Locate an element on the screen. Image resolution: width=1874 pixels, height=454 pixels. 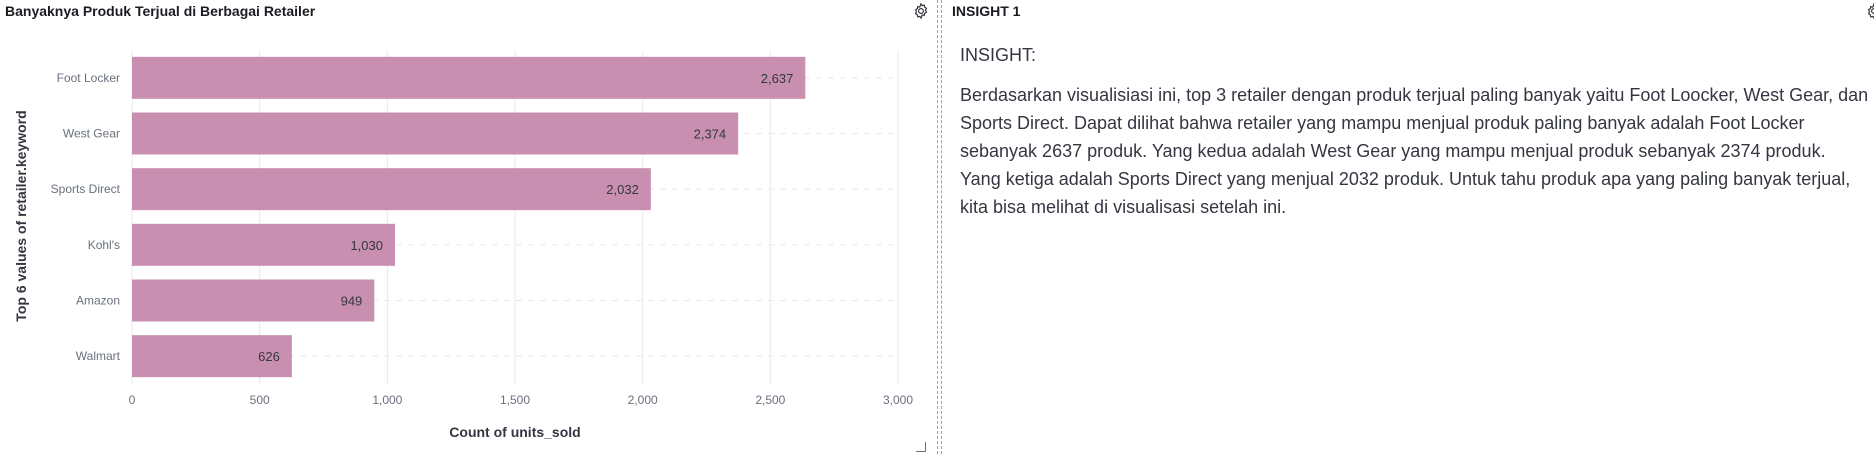
y-axis-title: Top 6 values of retailer.keyword is located at coordinates (21, 215).